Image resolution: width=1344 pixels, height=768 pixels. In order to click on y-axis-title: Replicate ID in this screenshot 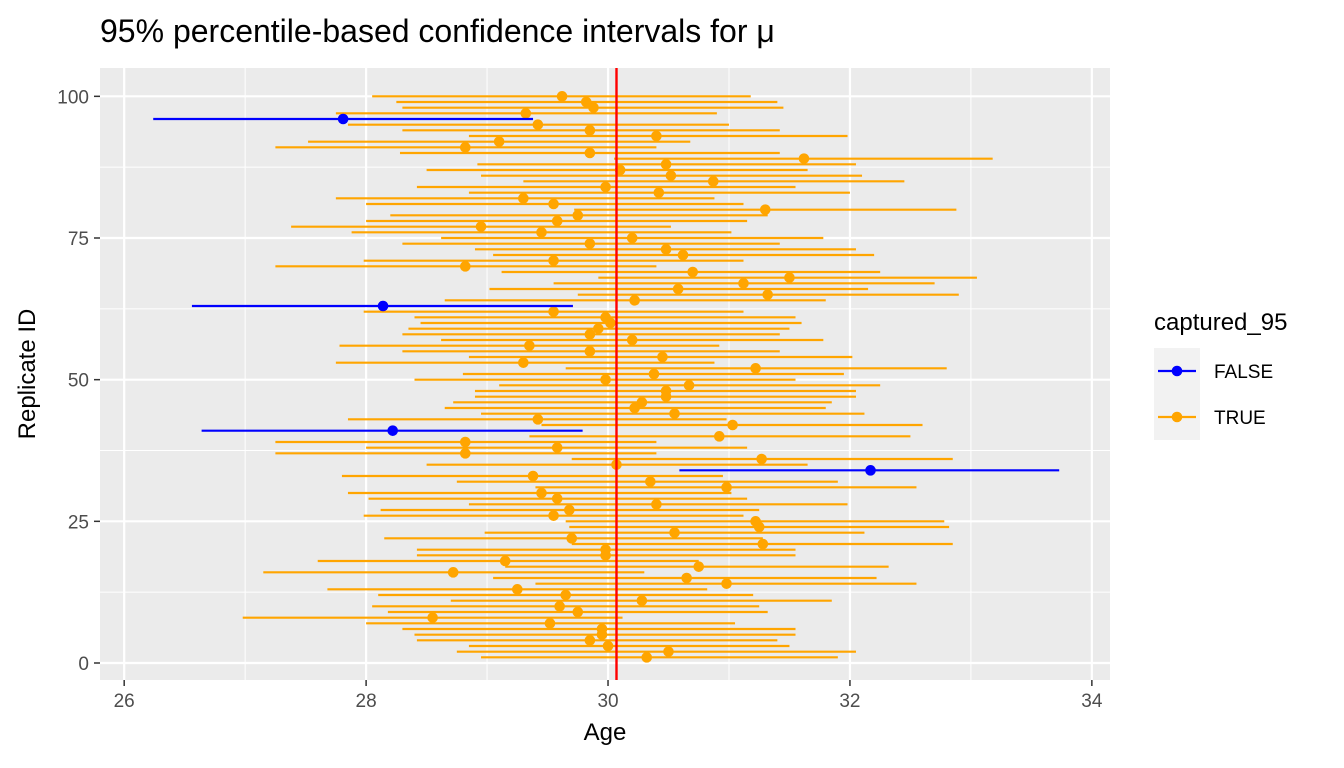, I will do `click(27, 374)`.